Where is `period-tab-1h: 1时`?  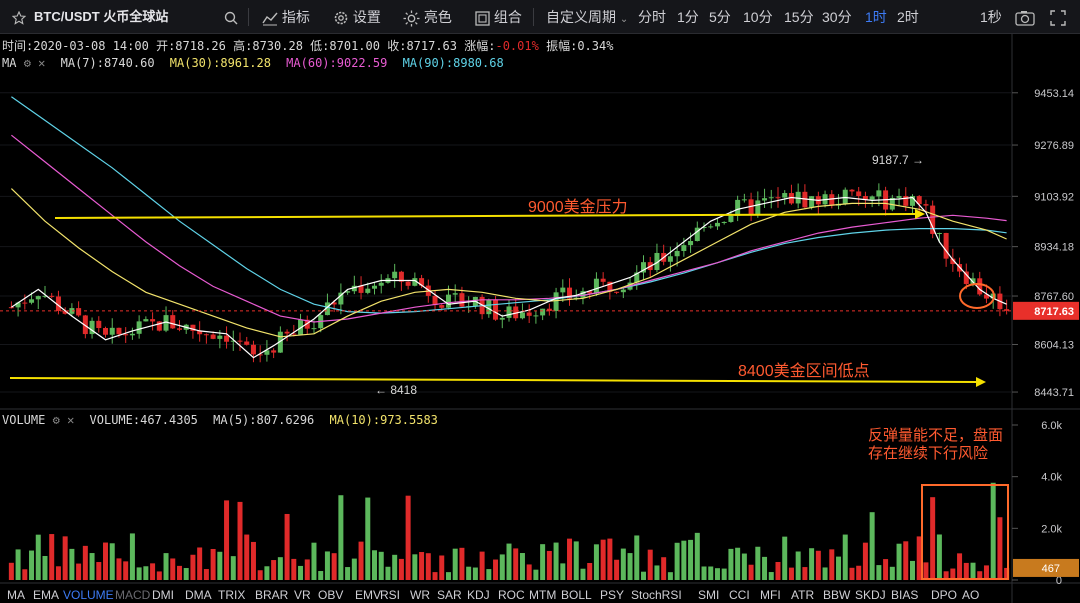 period-tab-1h: 1时 is located at coordinates (876, 17).